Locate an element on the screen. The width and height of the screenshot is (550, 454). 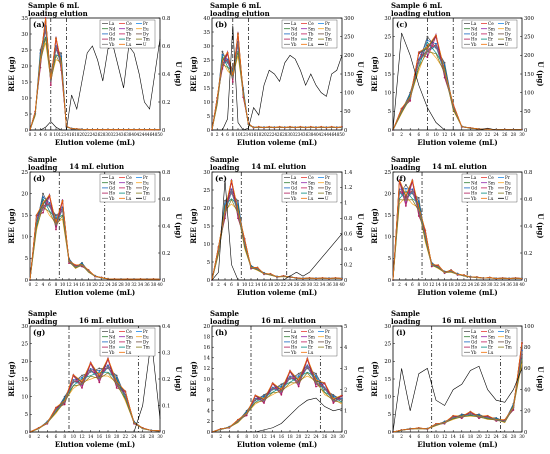
y2-tick-label: 100 is located at coordinates (529, 327).